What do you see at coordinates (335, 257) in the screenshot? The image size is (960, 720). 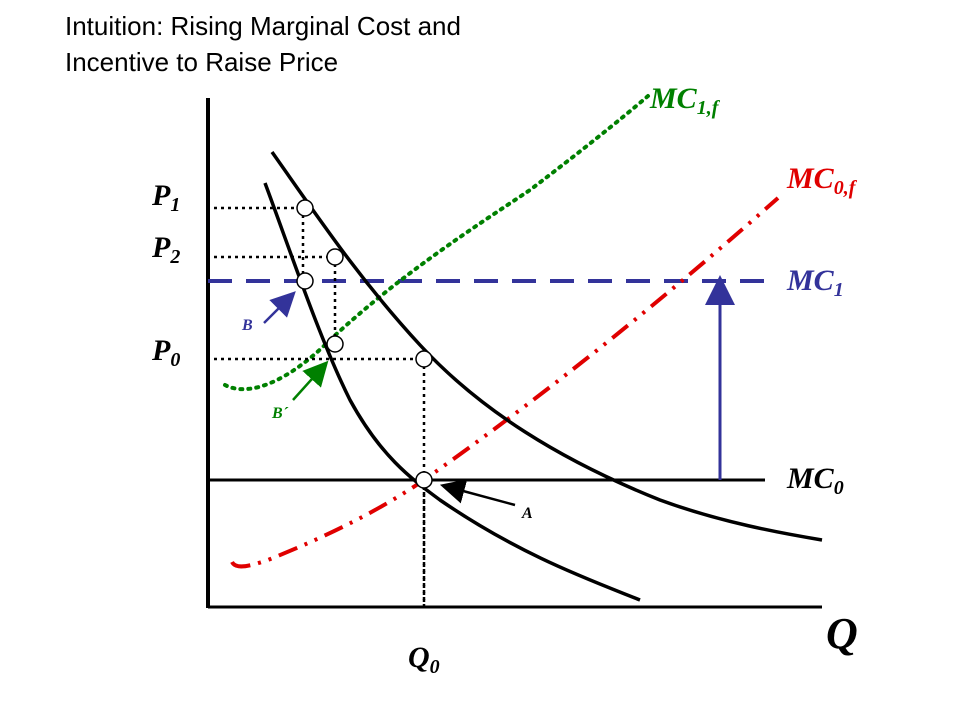 I see `point-p2` at bounding box center [335, 257].